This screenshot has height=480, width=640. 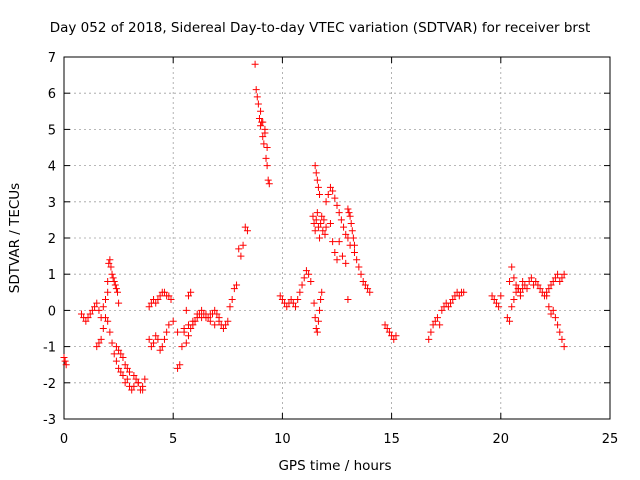 I want to click on y-tick-label: 4, so click(x=52, y=167).